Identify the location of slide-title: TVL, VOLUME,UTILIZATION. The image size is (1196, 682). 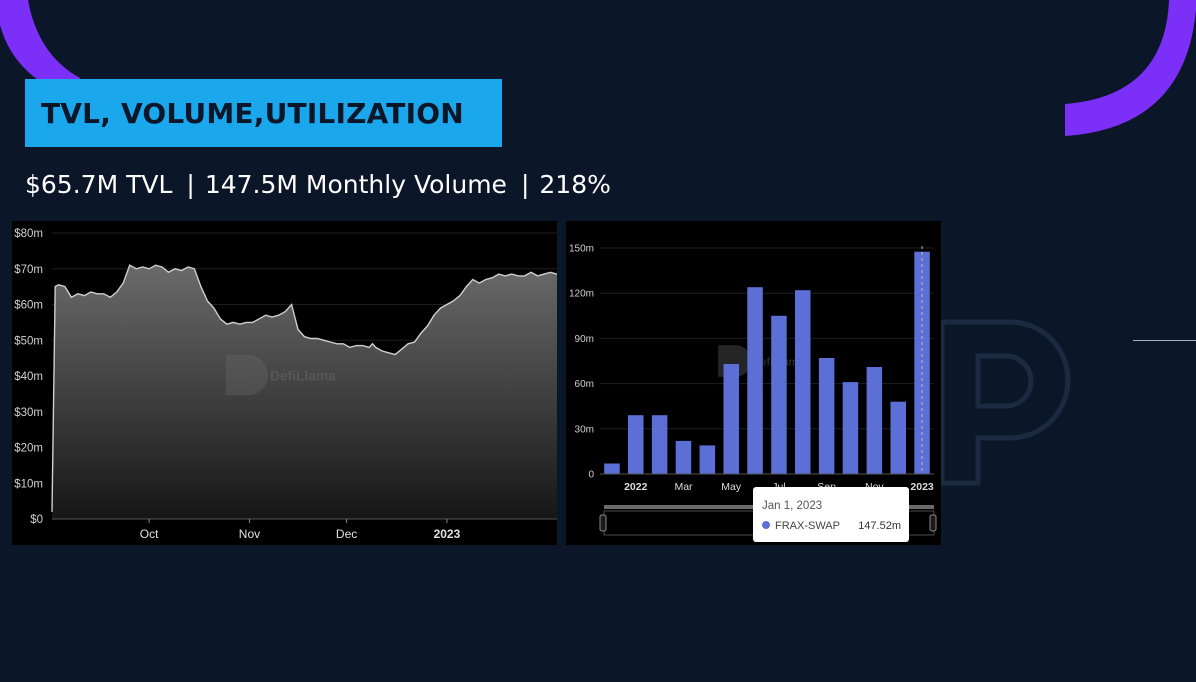
(252, 113).